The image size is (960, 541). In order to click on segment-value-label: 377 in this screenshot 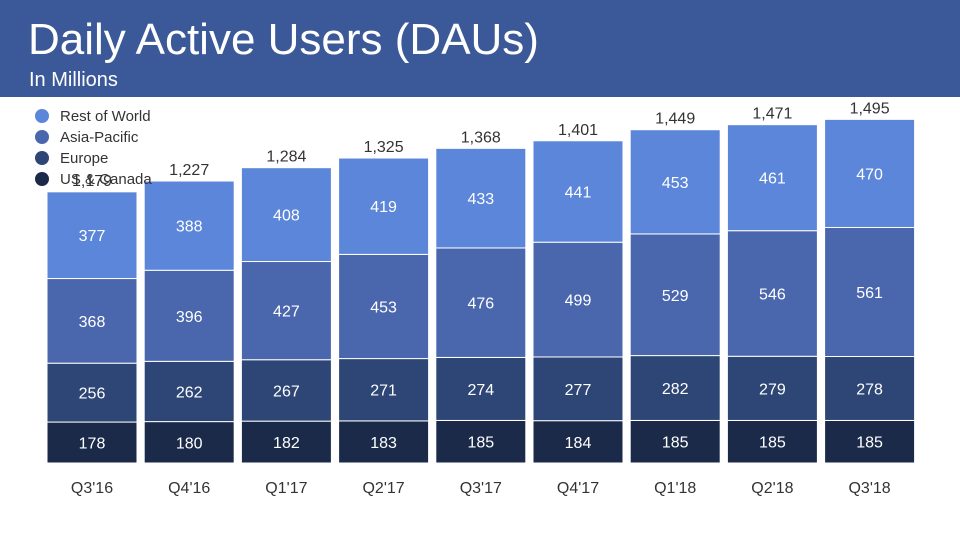, I will do `click(92, 236)`.